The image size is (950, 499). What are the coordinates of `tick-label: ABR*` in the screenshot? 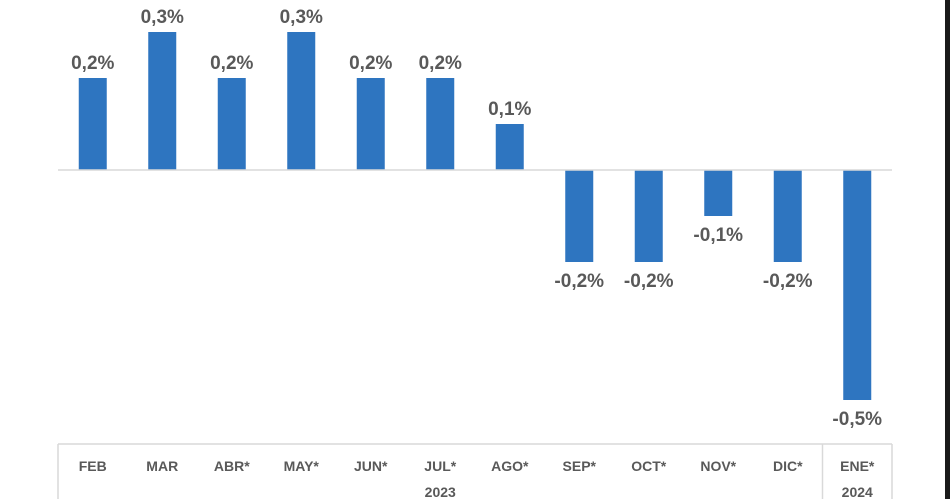 It's located at (232, 466).